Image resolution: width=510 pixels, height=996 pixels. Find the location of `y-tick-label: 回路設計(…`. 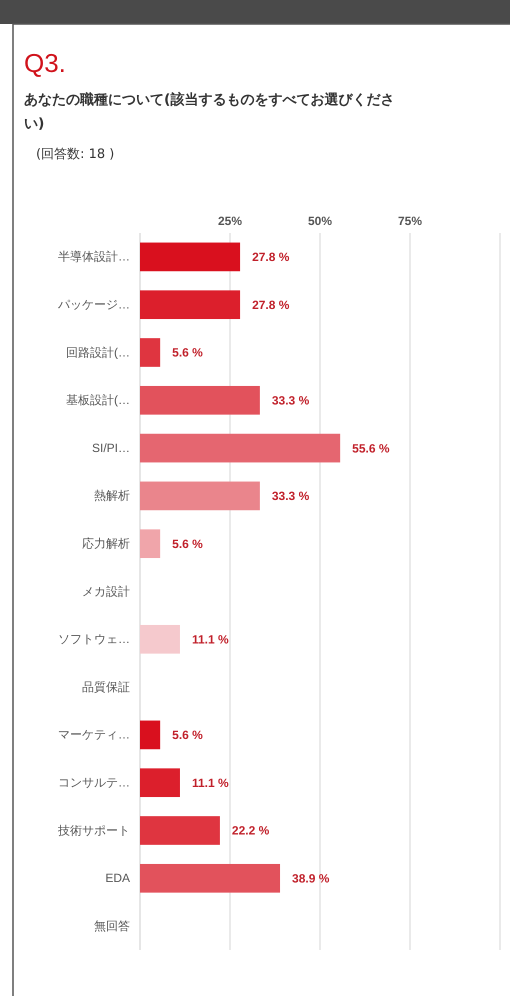

y-tick-label: 回路設計(… is located at coordinates (98, 352).